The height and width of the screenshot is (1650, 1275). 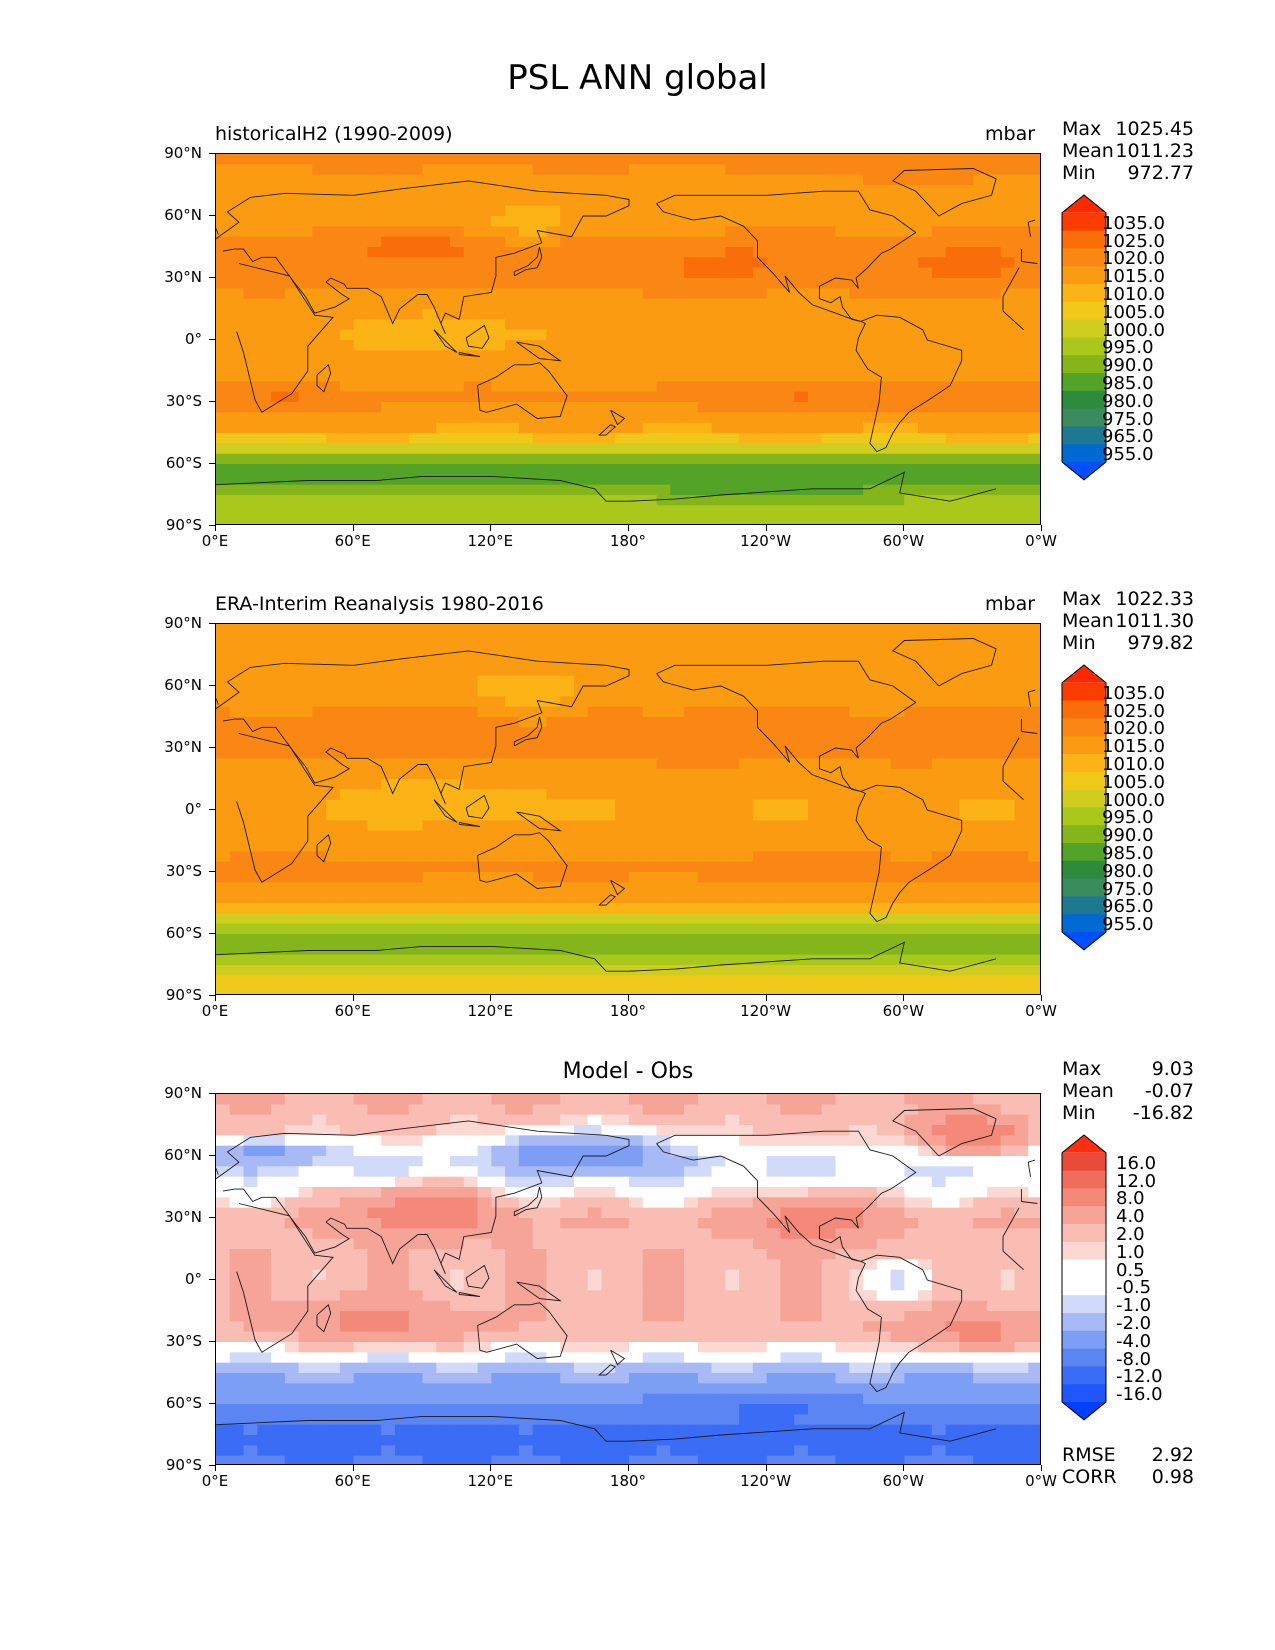 What do you see at coordinates (618, 887) in the screenshot?
I see `coastline` at bounding box center [618, 887].